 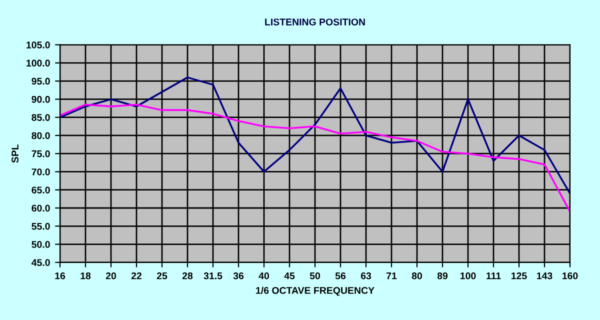 I want to click on x-tick-label: 40, so click(x=264, y=276).